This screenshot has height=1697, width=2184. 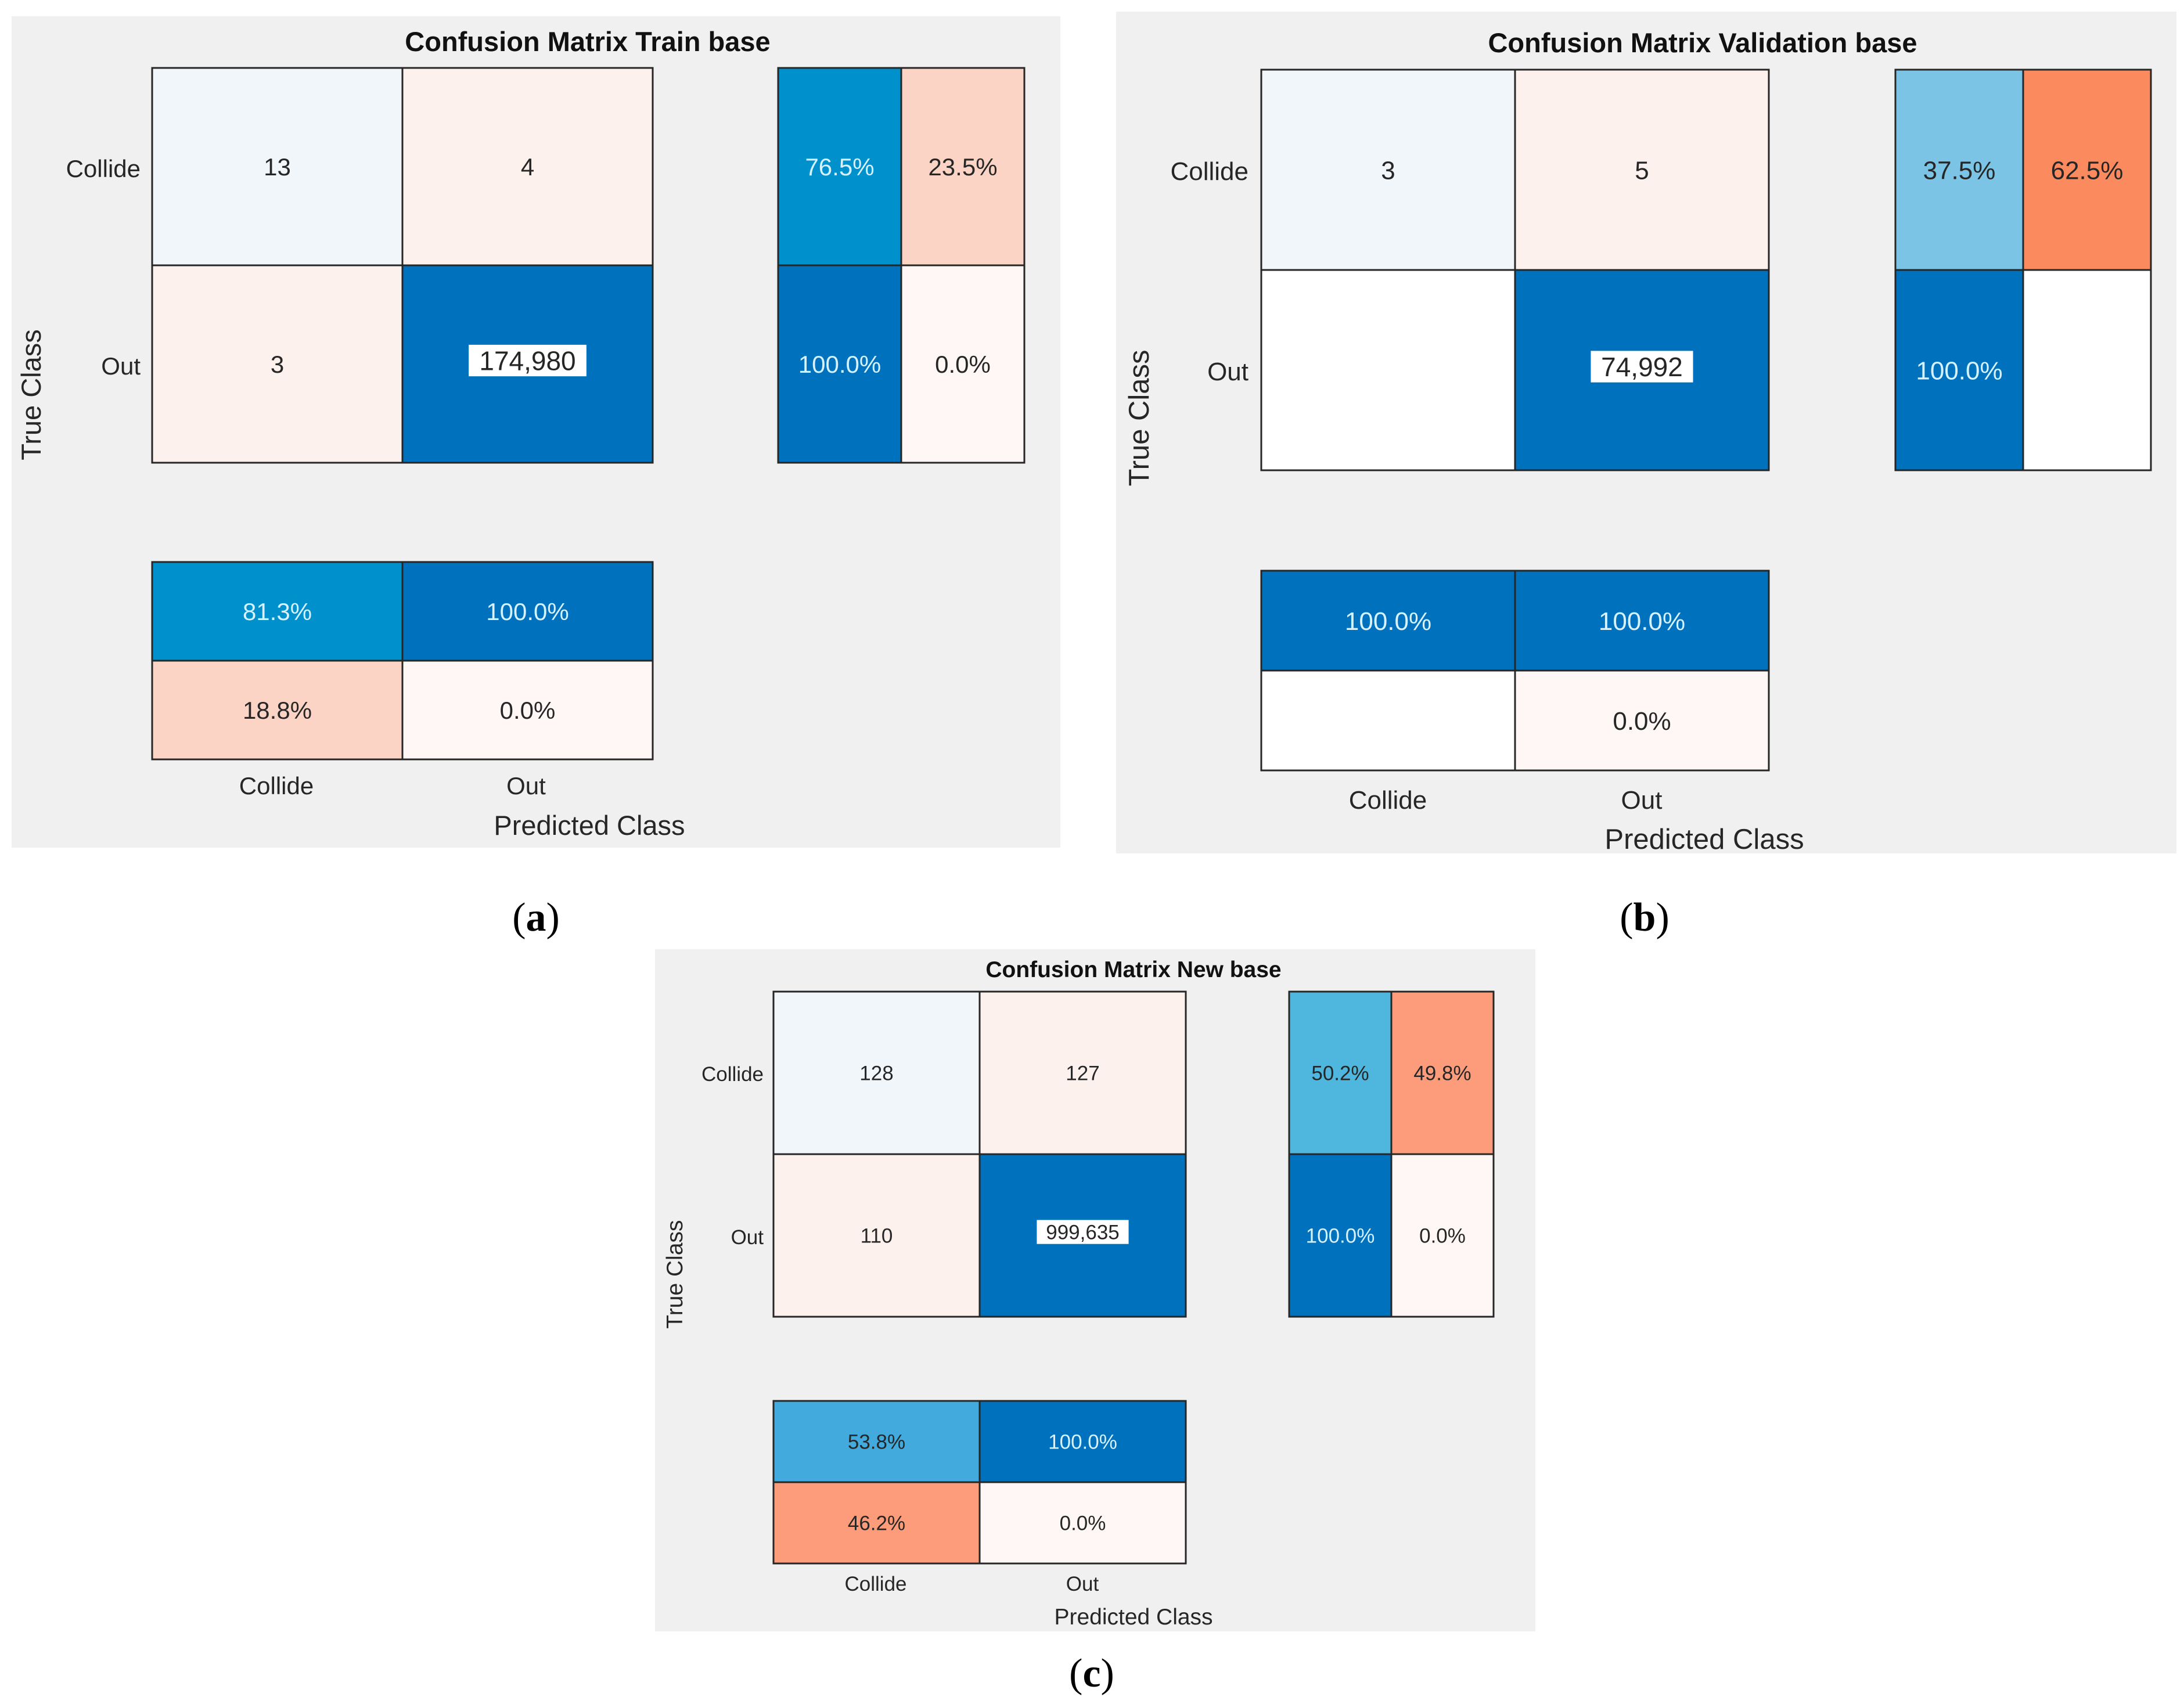 I want to click on matrix-cell-r1-c1, so click(x=1082, y=1235).